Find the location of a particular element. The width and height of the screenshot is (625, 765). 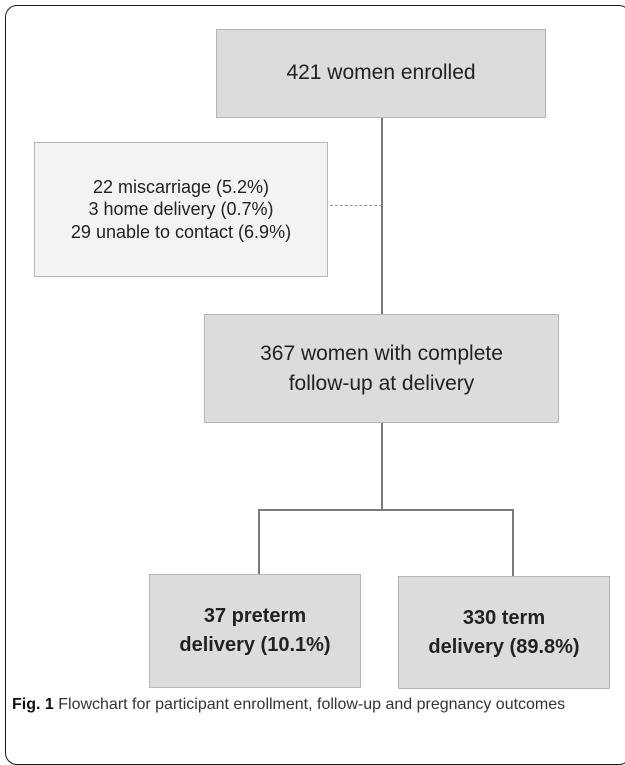

connector-to-term is located at coordinates (513, 542).